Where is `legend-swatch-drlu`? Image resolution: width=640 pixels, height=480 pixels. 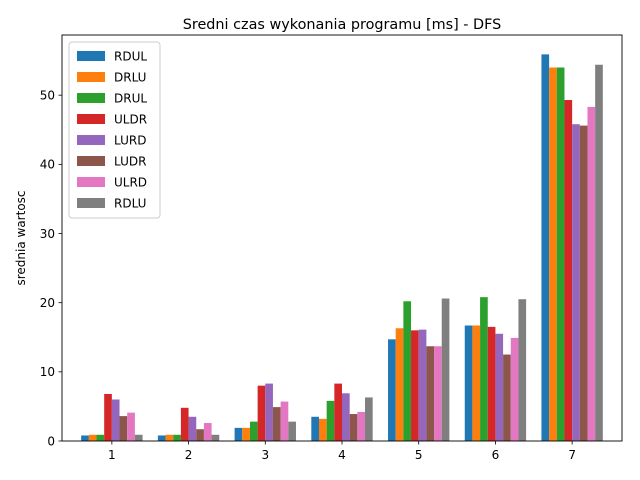
legend-swatch-drlu is located at coordinates (91, 77).